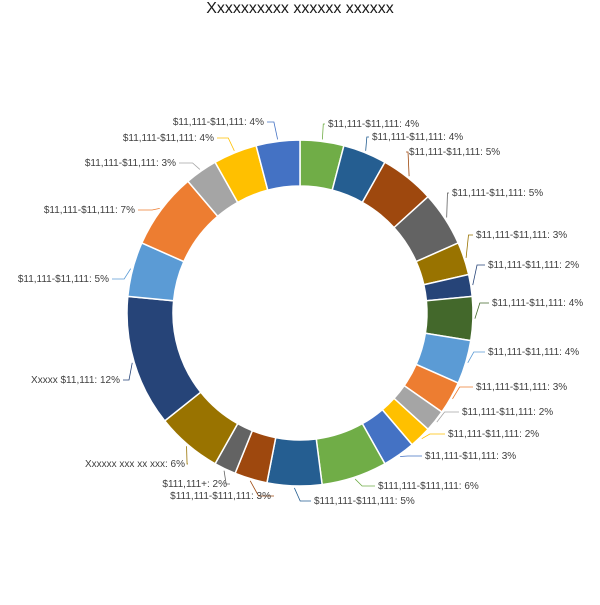  What do you see at coordinates (75, 380) in the screenshot?
I see `slice-label: Xxxxx $11,111: 12%` at bounding box center [75, 380].